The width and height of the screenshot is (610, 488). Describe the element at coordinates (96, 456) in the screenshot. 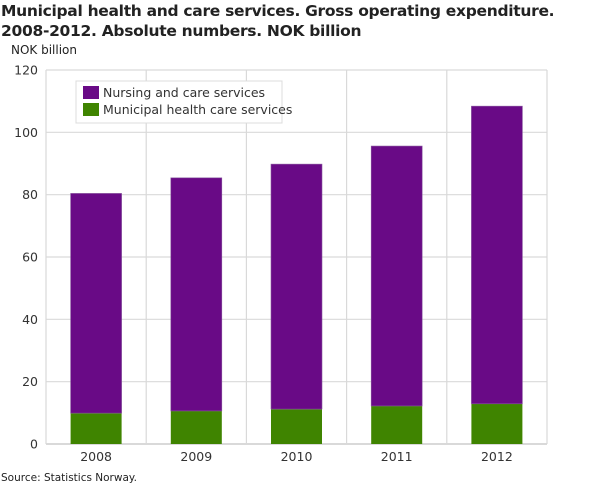

I see `x-tick-label: 2008` at that location.